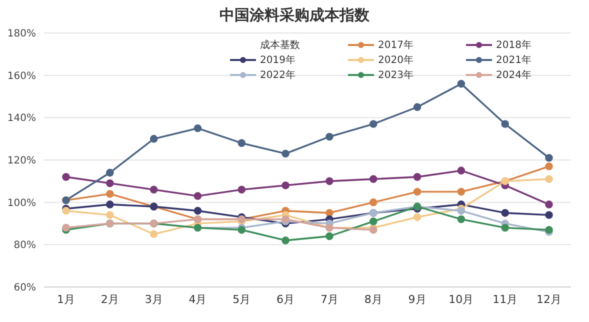 The width and height of the screenshot is (589, 322). I want to click on y-tick-label: 160%, so click(21, 76).